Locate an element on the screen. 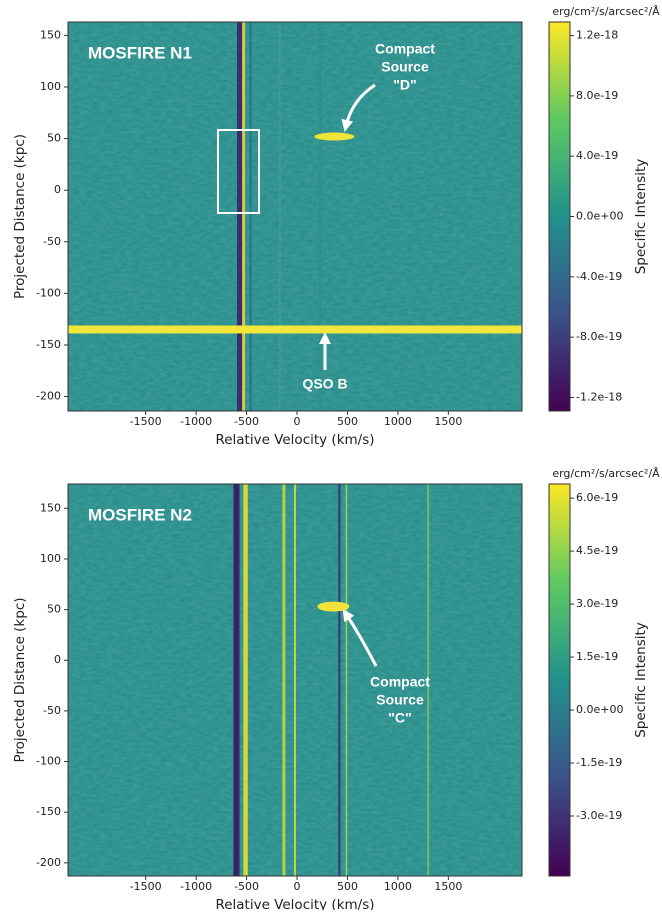 This screenshot has width=662, height=914. colorbar-tick-label: 4.0e-19 is located at coordinates (597, 155).